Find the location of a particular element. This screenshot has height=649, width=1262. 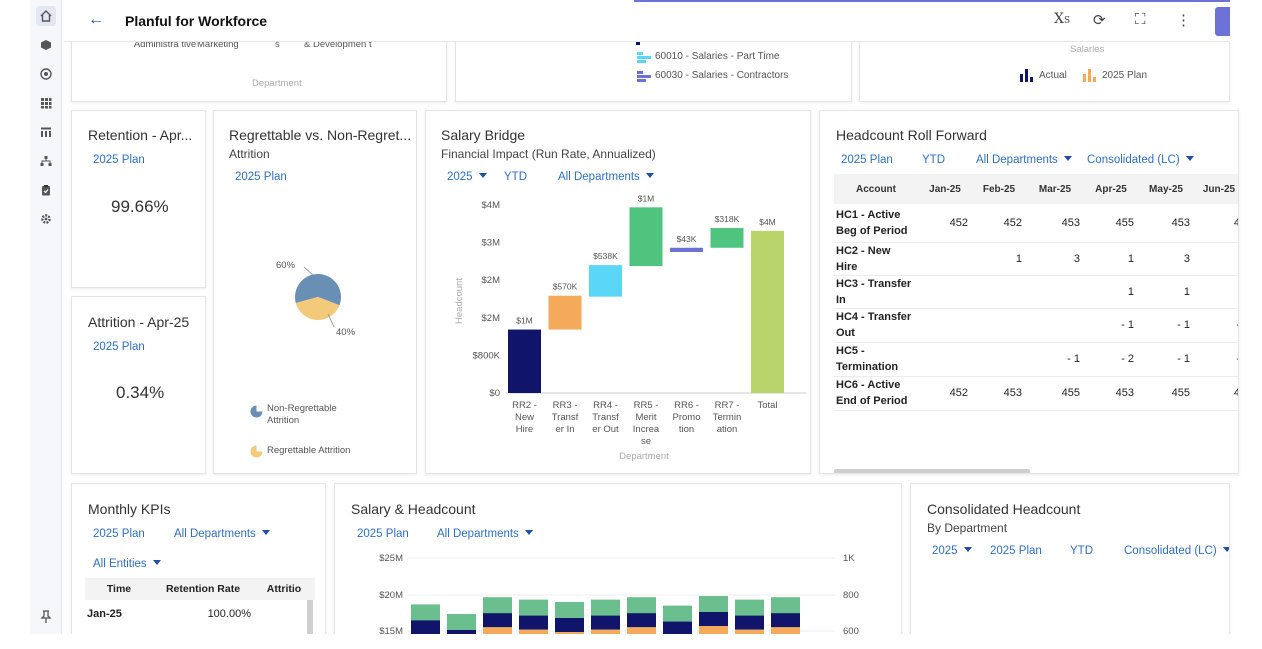

y-right-tick: 1K is located at coordinates (849, 558).